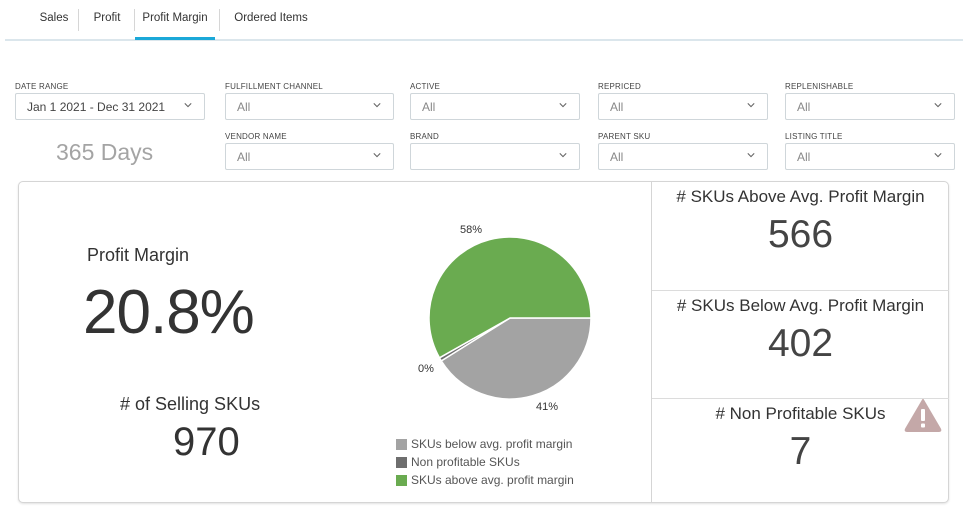 This screenshot has width=968, height=511. I want to click on sku-margin-pie-chart, so click(510, 318).